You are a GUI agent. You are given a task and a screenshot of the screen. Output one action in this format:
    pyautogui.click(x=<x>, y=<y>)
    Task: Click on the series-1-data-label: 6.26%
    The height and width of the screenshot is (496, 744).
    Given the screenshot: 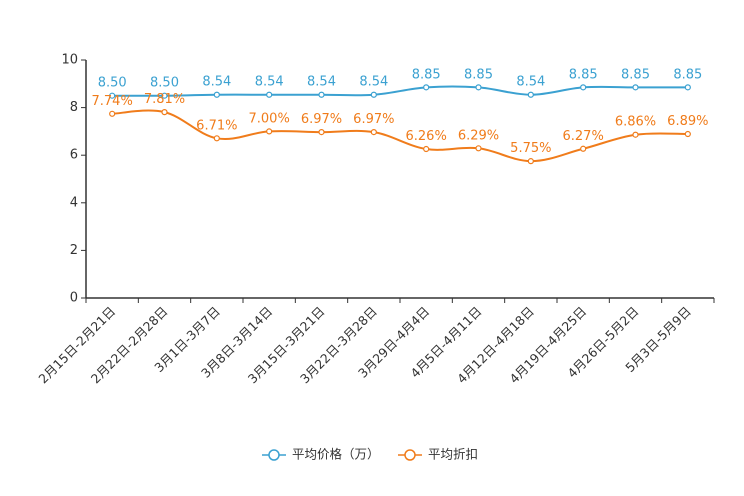 What is the action you would take?
    pyautogui.click(x=426, y=136)
    